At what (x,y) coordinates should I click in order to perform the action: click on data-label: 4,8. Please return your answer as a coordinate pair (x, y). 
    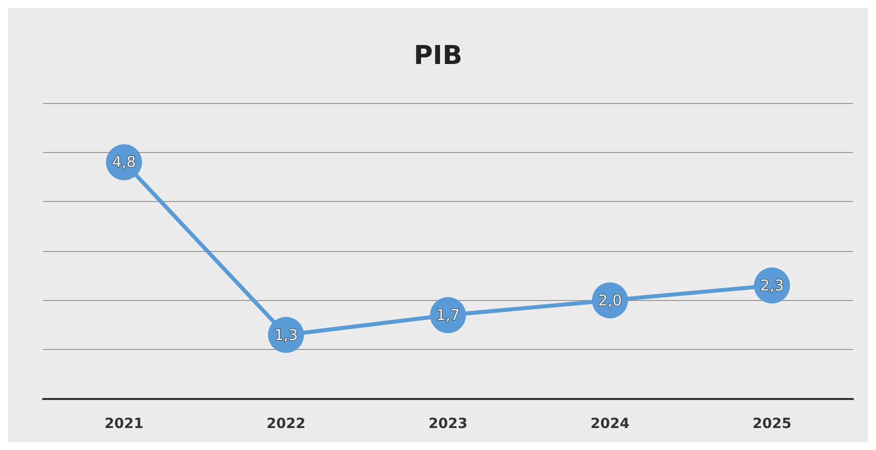
    Looking at the image, I should click on (124, 162).